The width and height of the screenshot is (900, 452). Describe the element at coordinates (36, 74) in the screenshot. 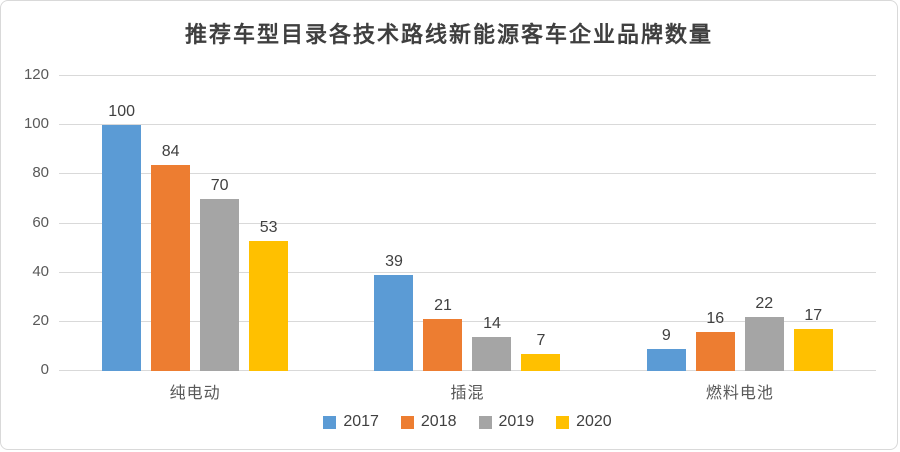

I see `y-tick-label-120: 120` at that location.